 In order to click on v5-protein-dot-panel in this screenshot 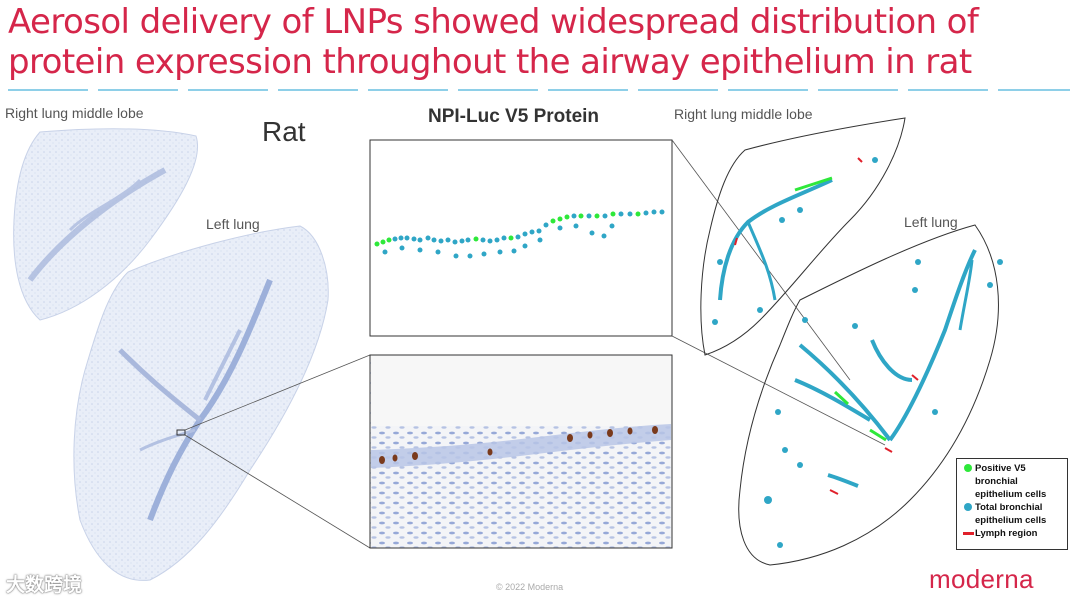, I will do `click(521, 238)`.